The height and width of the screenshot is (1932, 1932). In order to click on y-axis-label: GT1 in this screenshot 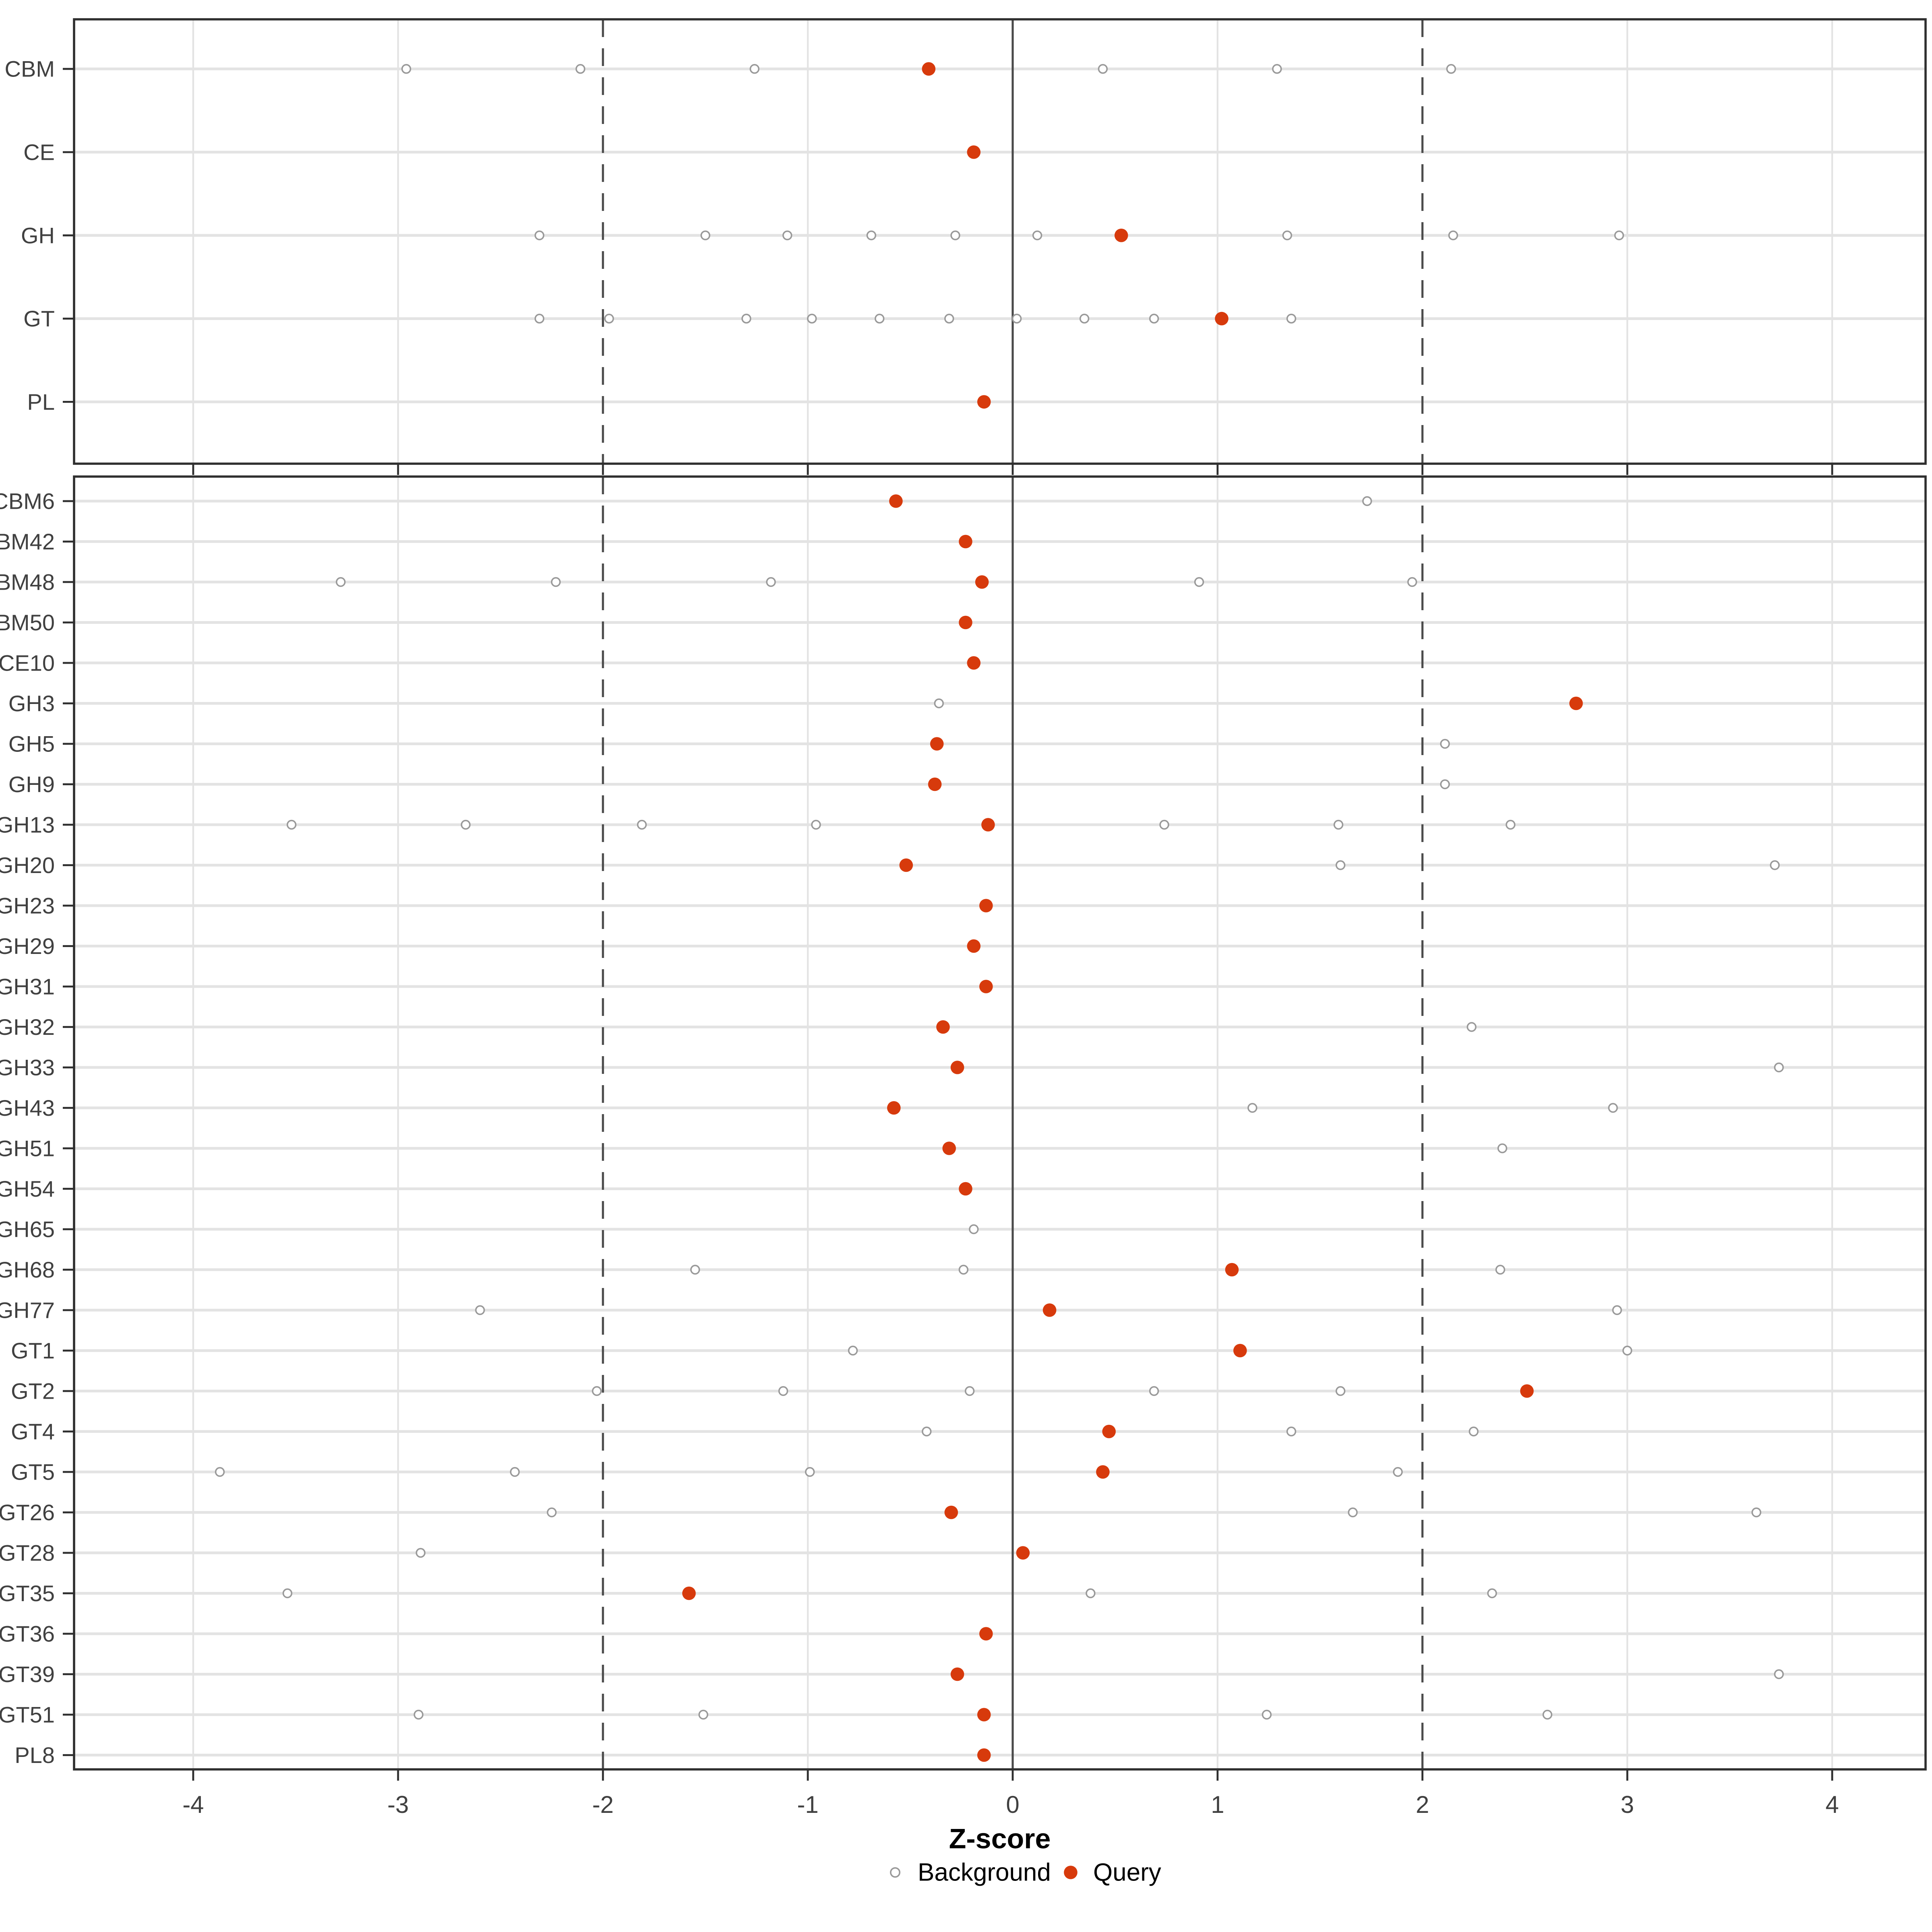, I will do `click(33, 1350)`.